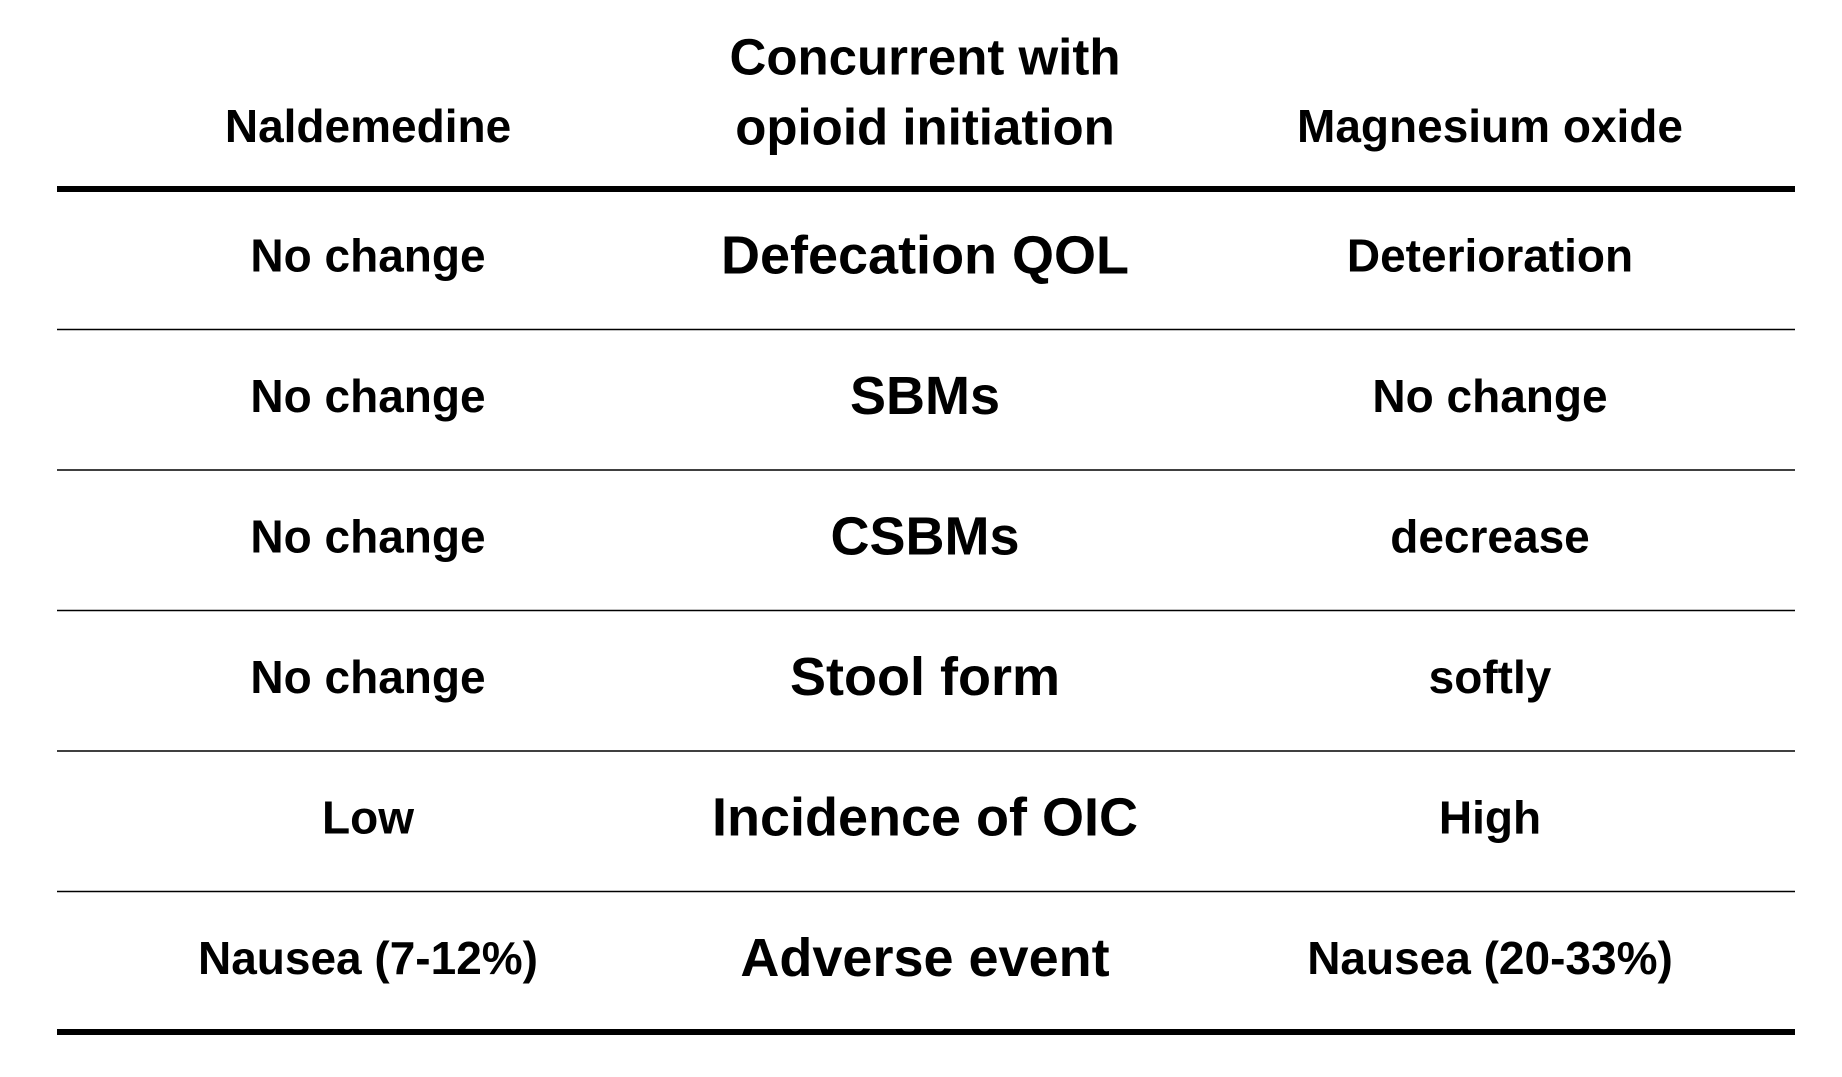 The height and width of the screenshot is (1077, 1842). What do you see at coordinates (1490, 126) in the screenshot?
I see `header-cell: Magnesium oxide` at bounding box center [1490, 126].